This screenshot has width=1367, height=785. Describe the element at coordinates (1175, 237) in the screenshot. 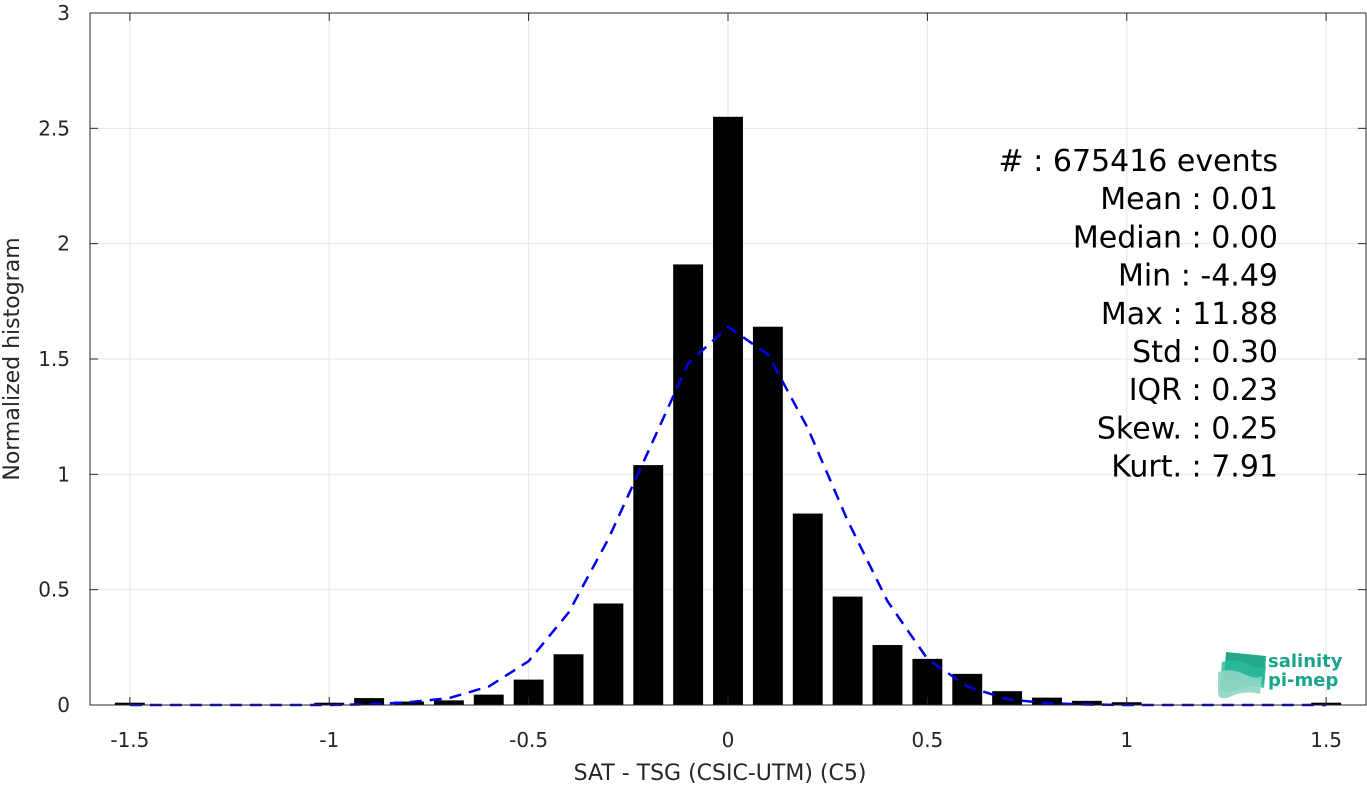

I see `stats-line: Median : 0.00` at that location.